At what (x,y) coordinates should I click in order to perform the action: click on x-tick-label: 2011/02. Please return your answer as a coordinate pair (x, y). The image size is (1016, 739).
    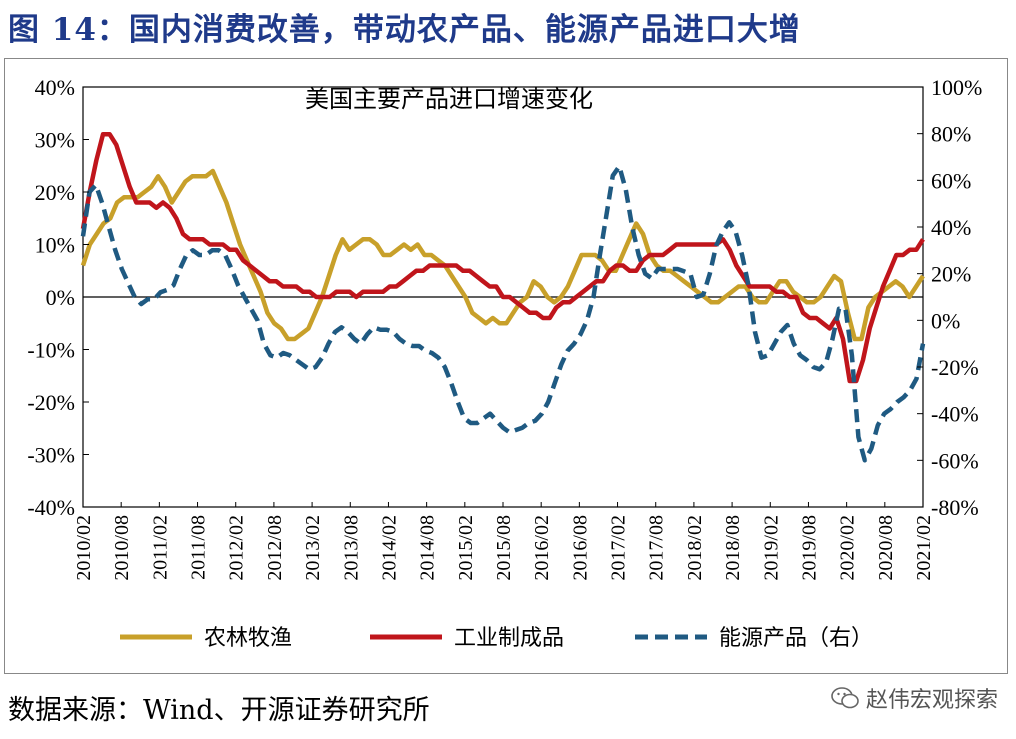
    Looking at the image, I should click on (160, 547).